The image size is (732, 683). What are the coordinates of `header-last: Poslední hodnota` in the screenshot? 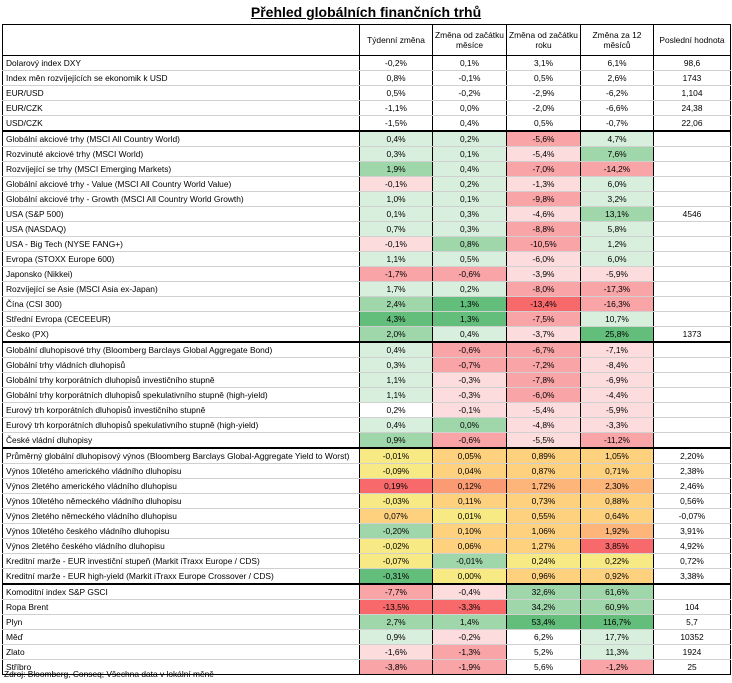 It's located at (692, 40).